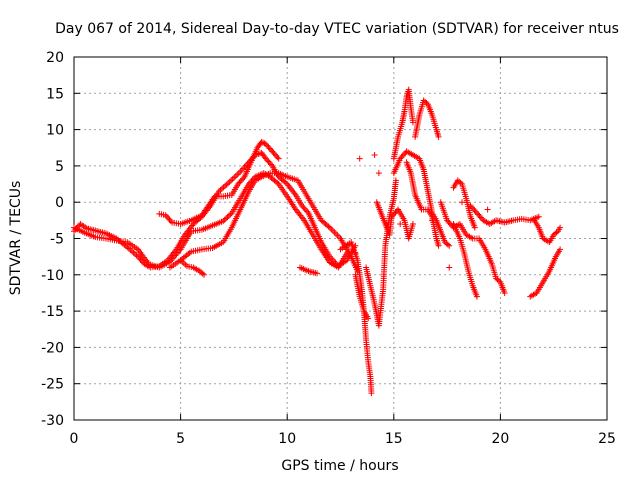 Image resolution: width=640 pixels, height=480 pixels. Describe the element at coordinates (287, 439) in the screenshot. I see `x-tick-label: 10` at that location.